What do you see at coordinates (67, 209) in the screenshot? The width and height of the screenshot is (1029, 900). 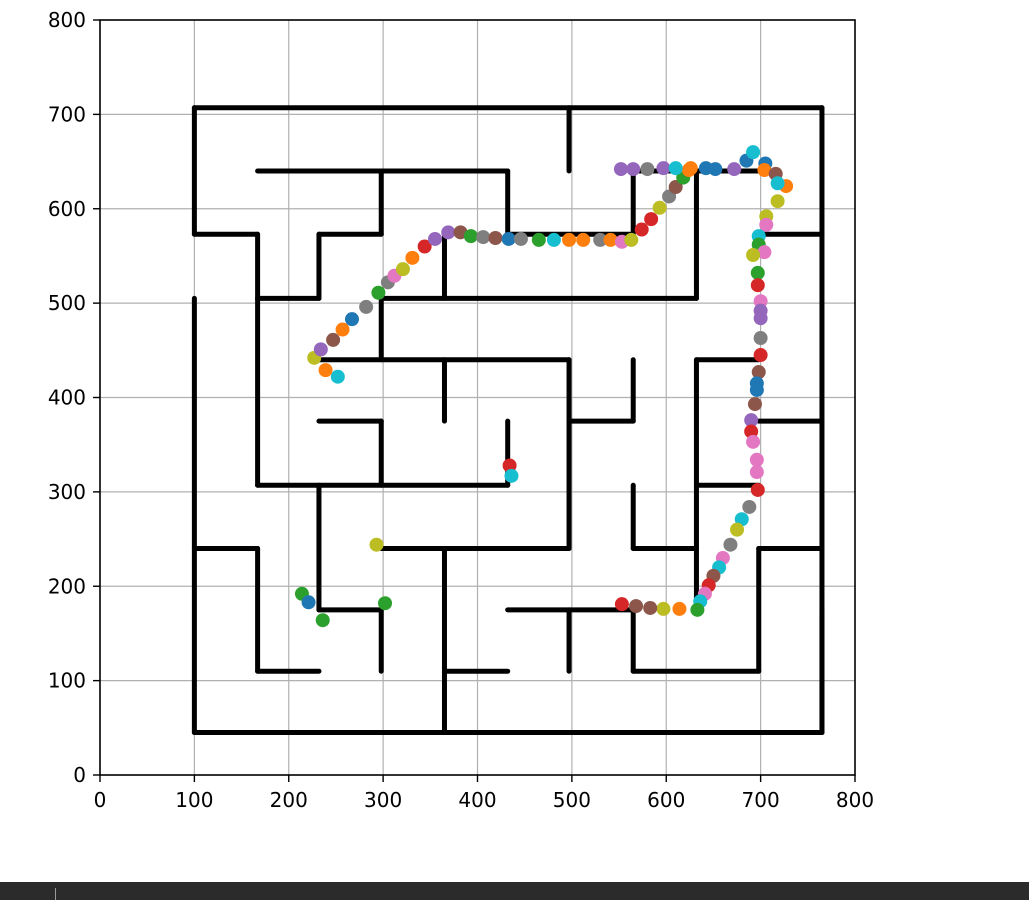 I see `y-tick-label-6: 600` at bounding box center [67, 209].